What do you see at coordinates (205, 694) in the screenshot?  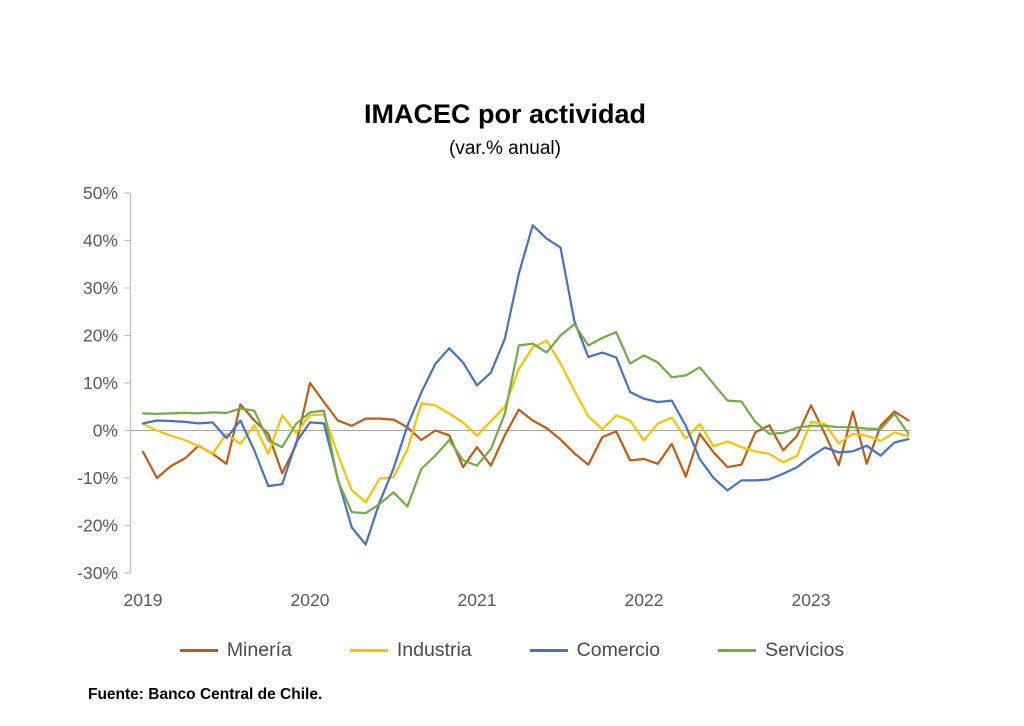 I see `source-note: Fuente: Banco Central de Chile.` at bounding box center [205, 694].